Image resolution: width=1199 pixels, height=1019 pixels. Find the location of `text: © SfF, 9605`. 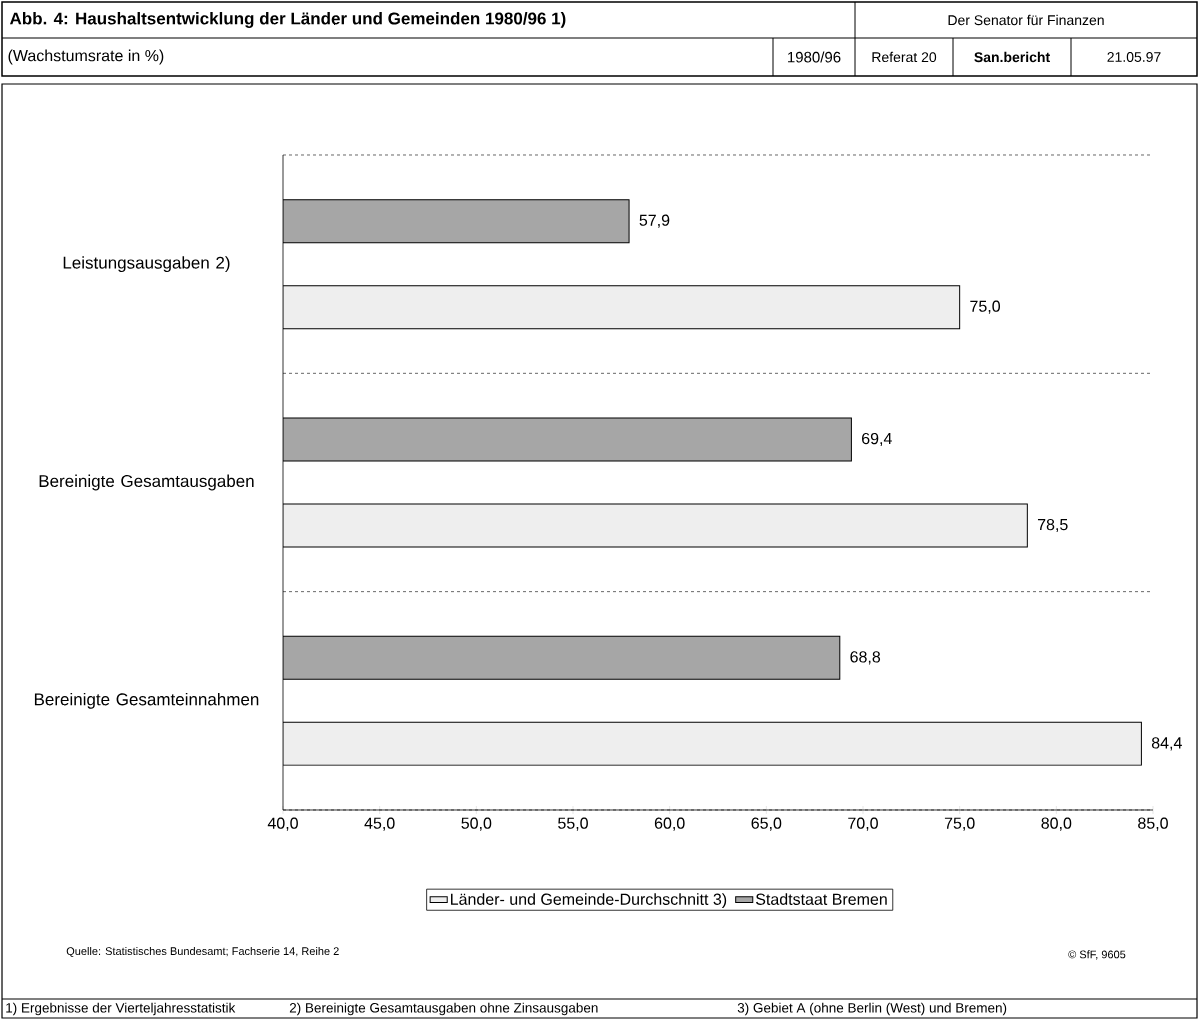

text: © SfF, 9605 is located at coordinates (1097, 955).